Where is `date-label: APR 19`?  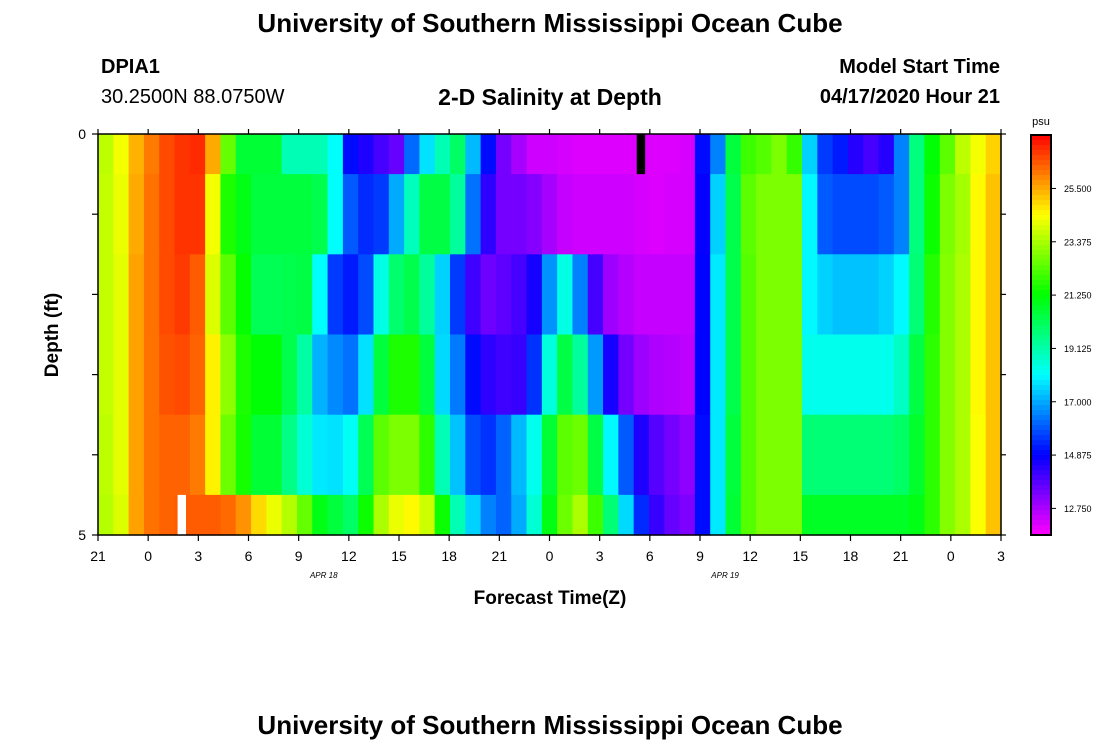
date-label: APR 19 is located at coordinates (724, 575).